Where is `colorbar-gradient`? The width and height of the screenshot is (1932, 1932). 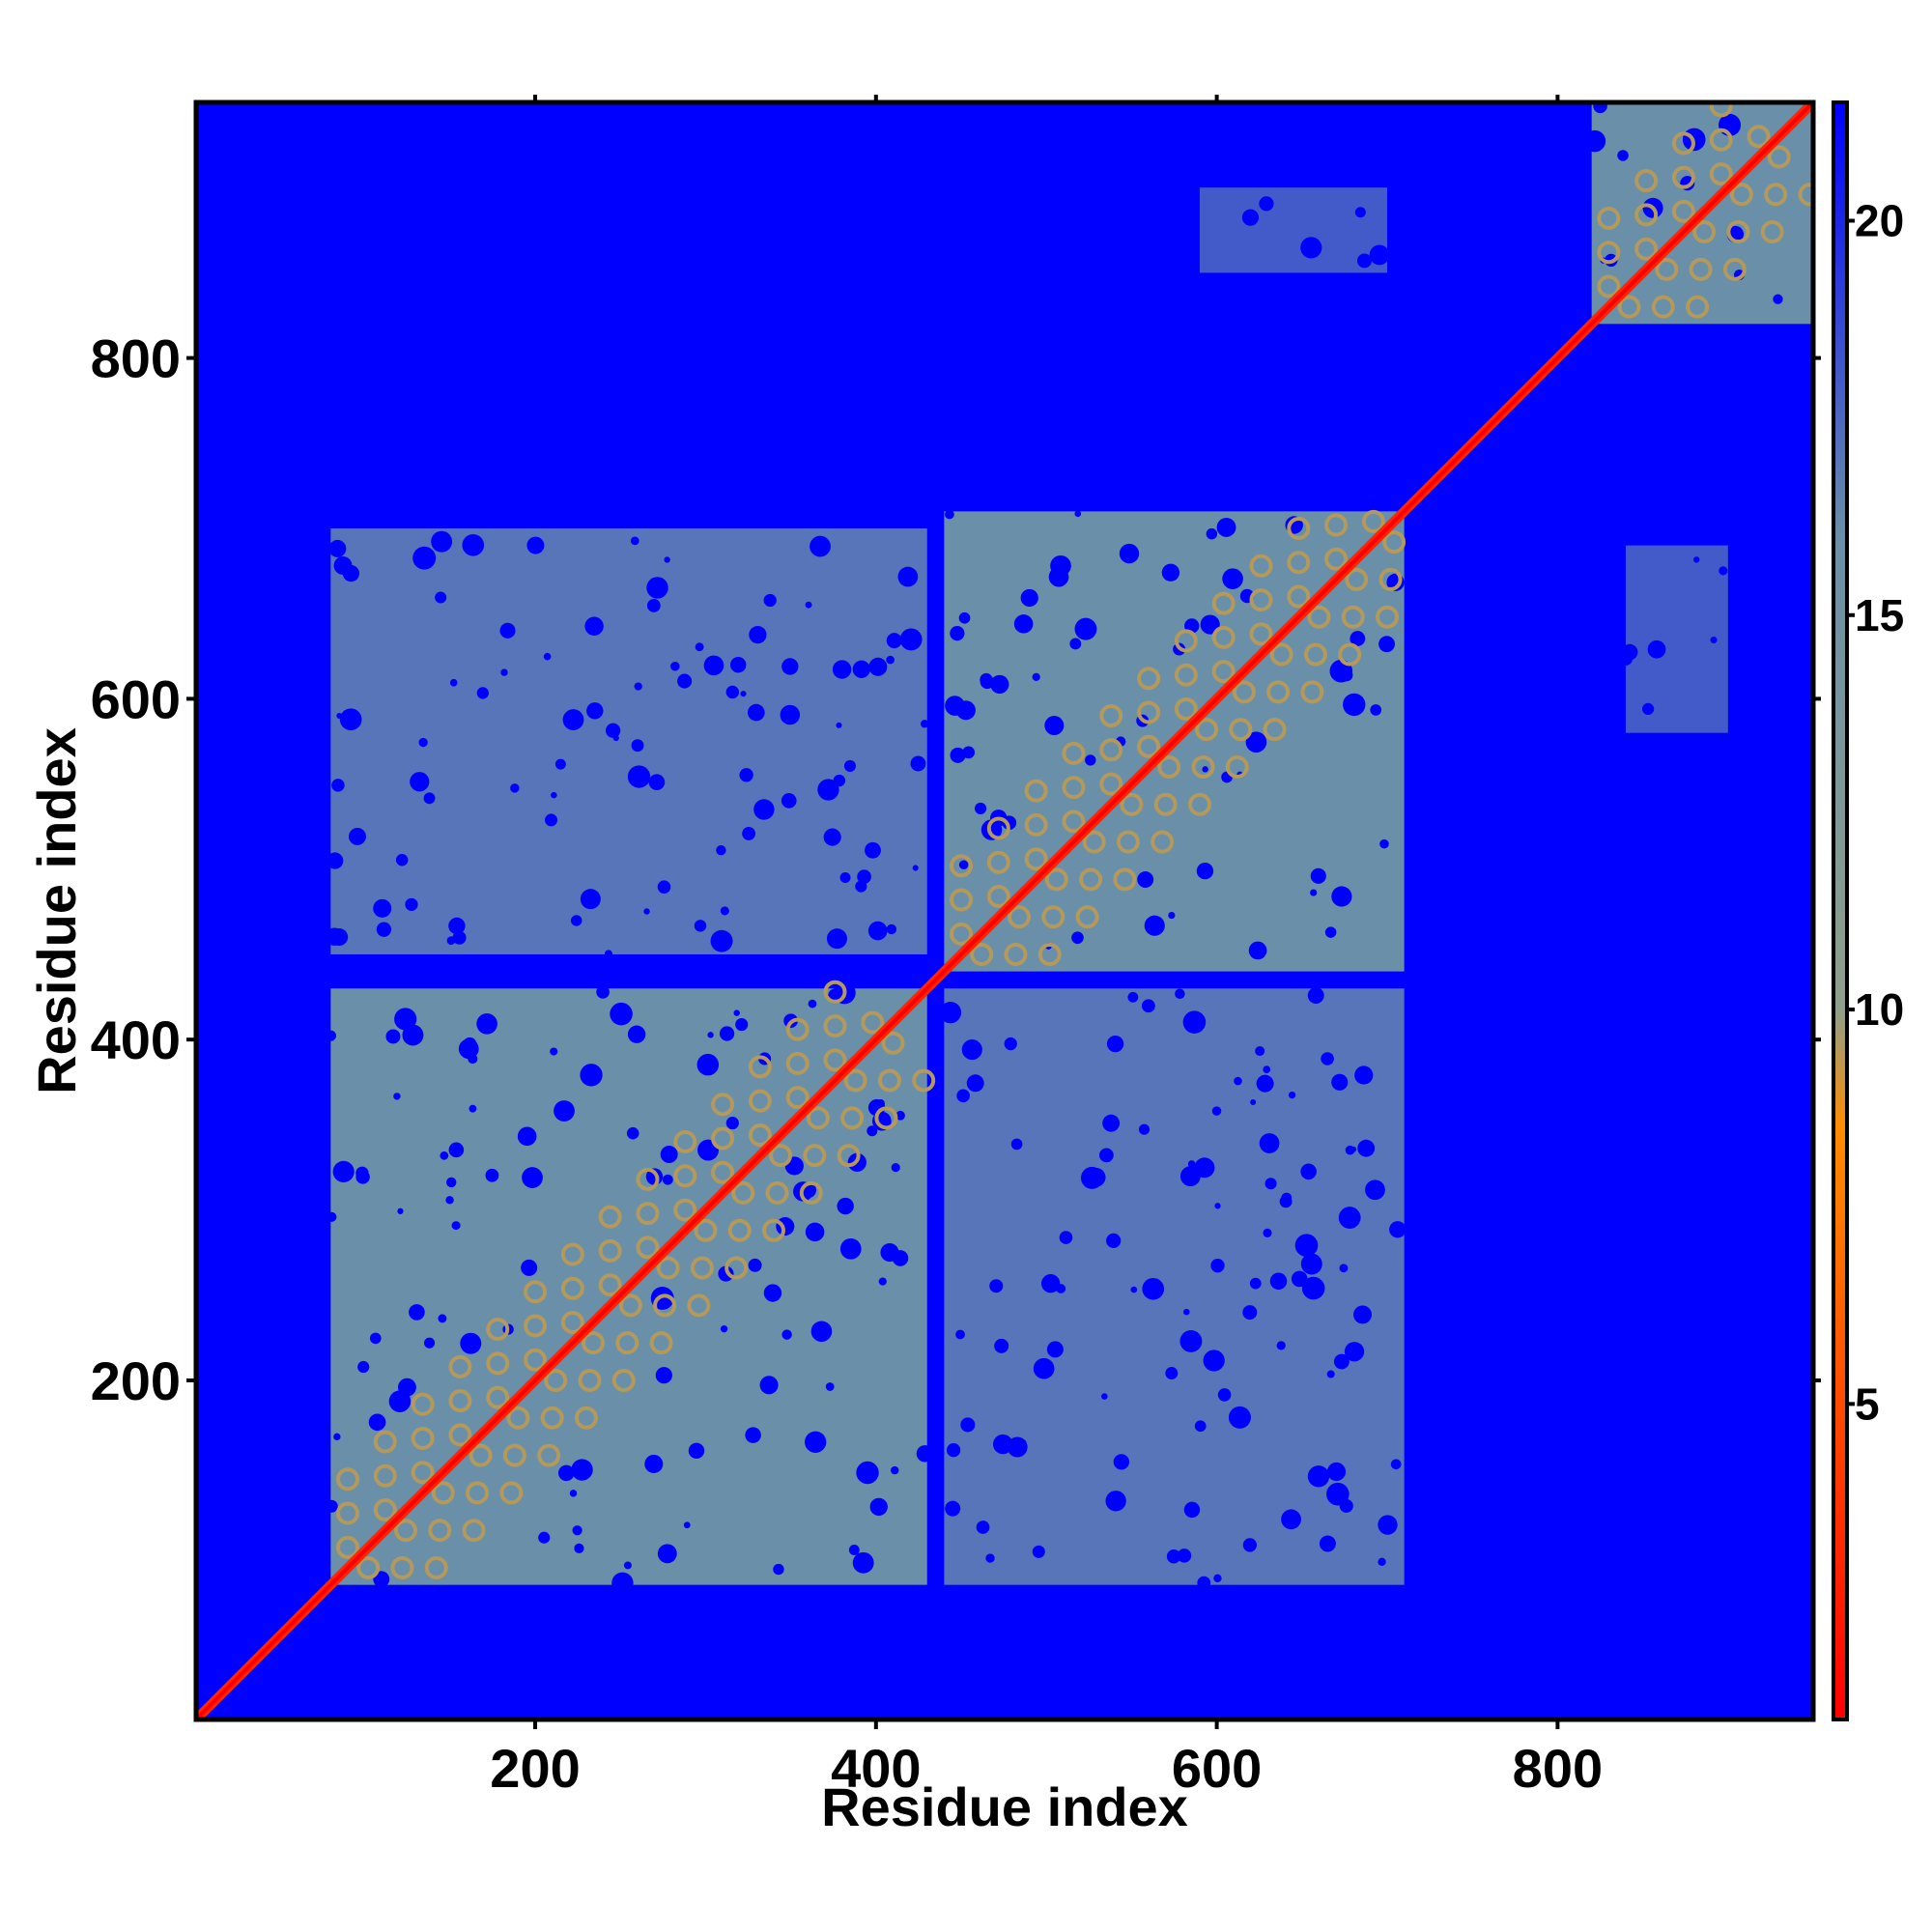 colorbar-gradient is located at coordinates (1840, 910).